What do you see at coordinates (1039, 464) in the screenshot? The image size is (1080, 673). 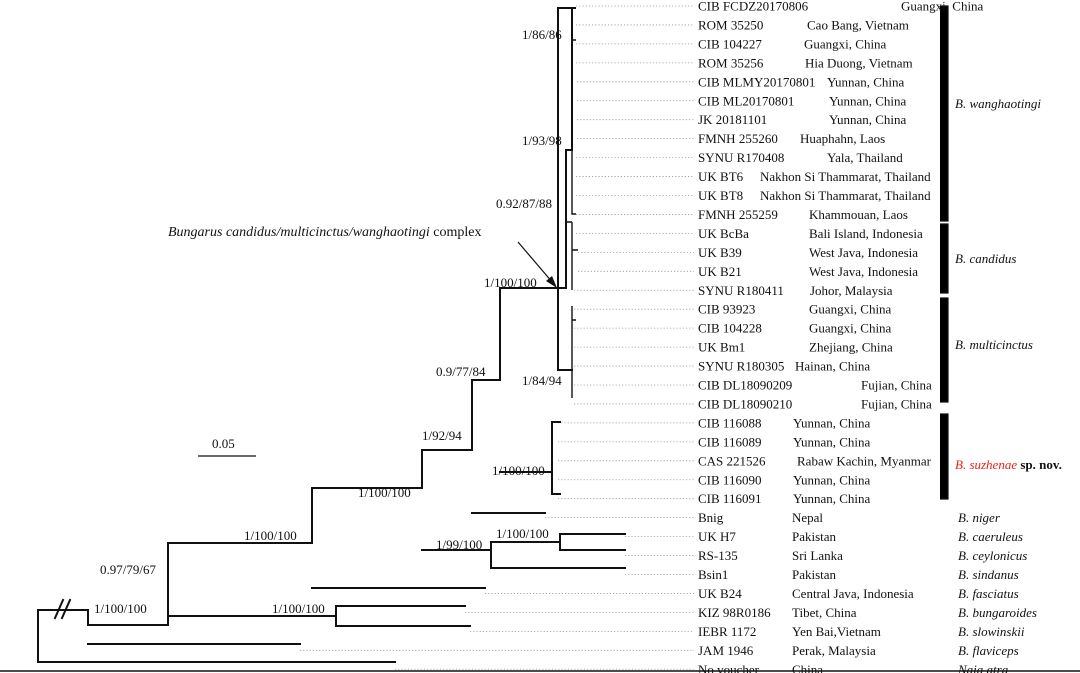 I see `new-species-suffix: sp. nov.` at bounding box center [1039, 464].